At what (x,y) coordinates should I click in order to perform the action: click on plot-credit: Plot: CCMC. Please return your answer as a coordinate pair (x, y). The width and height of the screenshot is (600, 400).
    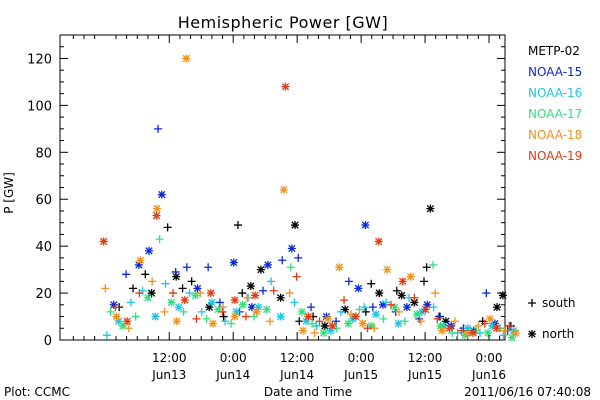
    Looking at the image, I should click on (37, 392).